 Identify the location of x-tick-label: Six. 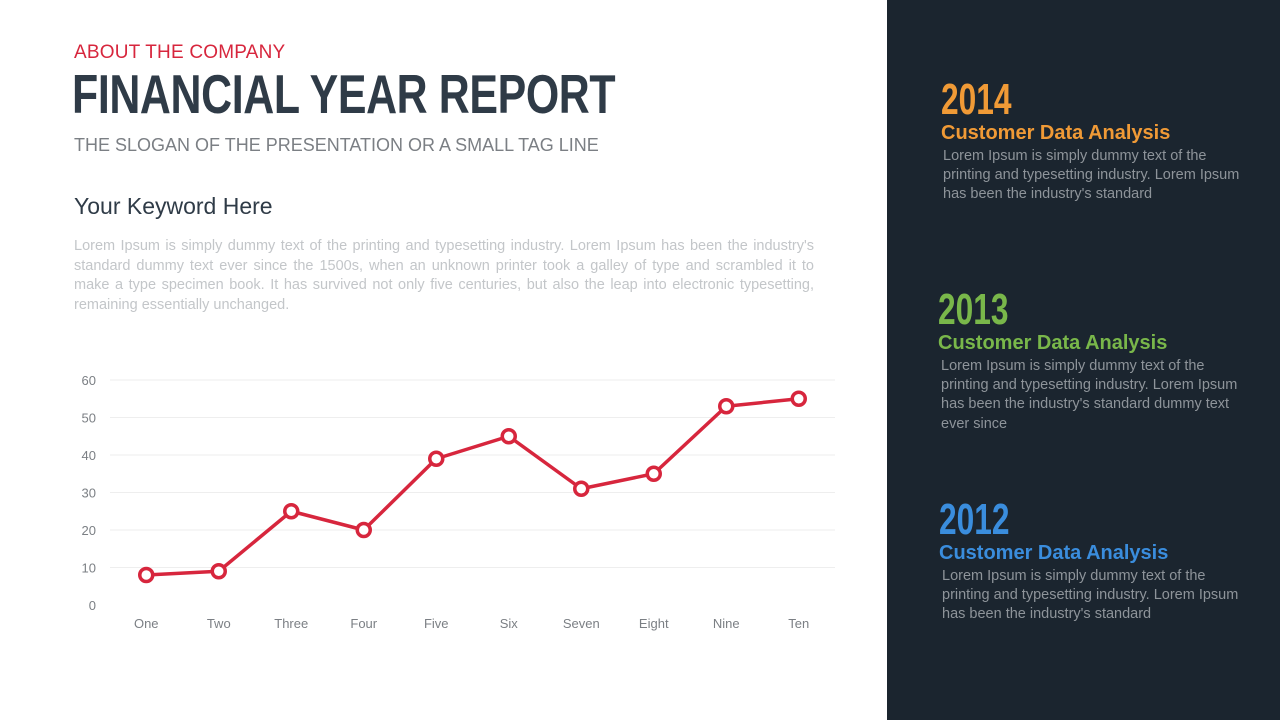
(509, 623).